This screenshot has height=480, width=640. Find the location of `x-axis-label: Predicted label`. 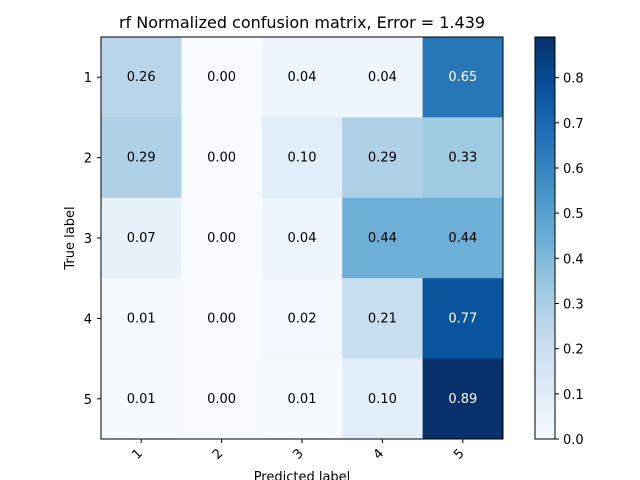

x-axis-label: Predicted label is located at coordinates (302, 475).